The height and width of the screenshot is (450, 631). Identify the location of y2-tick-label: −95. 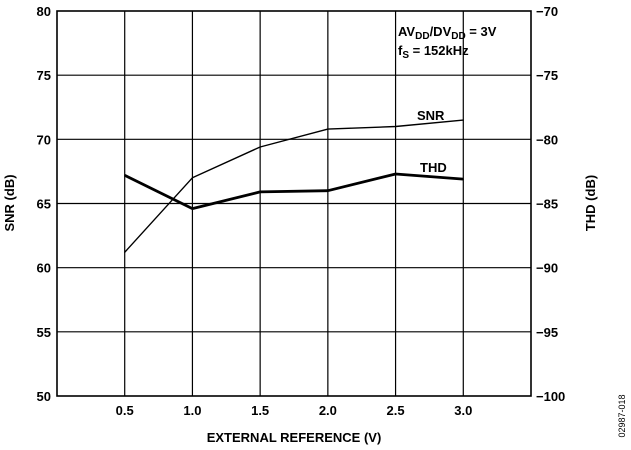
(547, 332).